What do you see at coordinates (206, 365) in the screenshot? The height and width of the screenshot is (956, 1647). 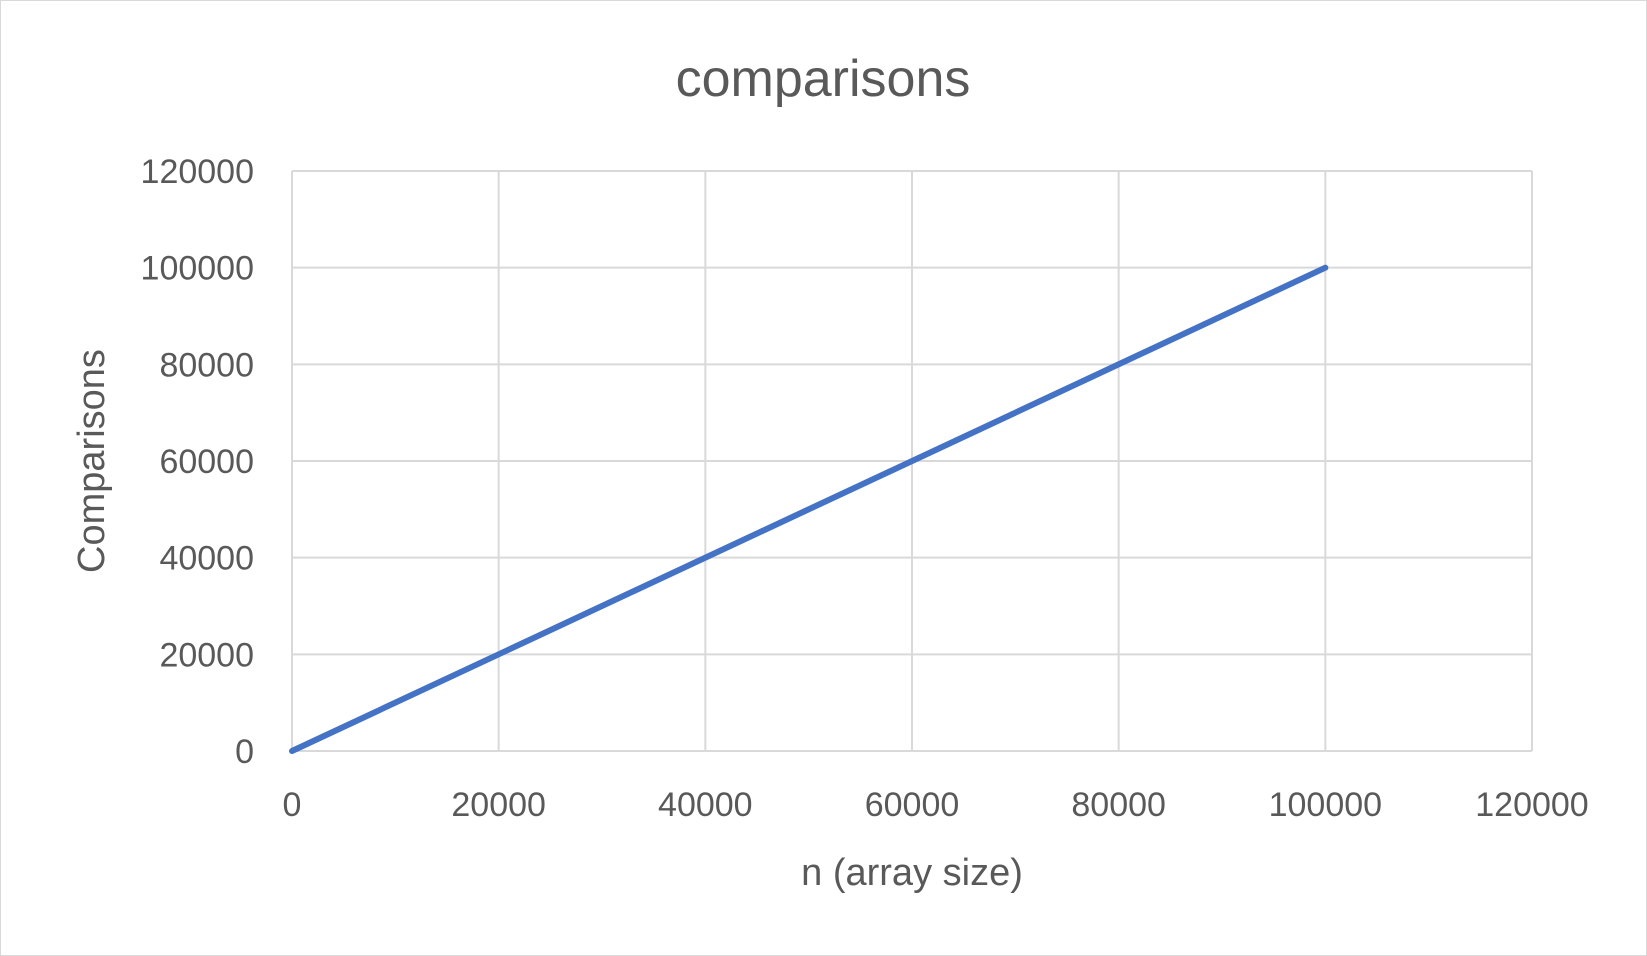 I see `y-tick-label: 80000` at bounding box center [206, 365].